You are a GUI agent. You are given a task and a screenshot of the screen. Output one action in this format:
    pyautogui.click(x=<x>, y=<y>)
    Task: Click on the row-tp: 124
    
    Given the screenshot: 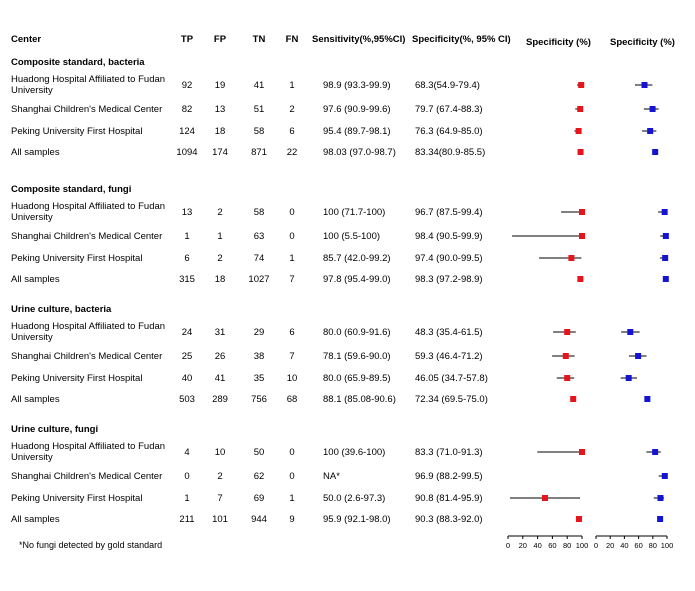 What is the action you would take?
    pyautogui.click(x=187, y=131)
    